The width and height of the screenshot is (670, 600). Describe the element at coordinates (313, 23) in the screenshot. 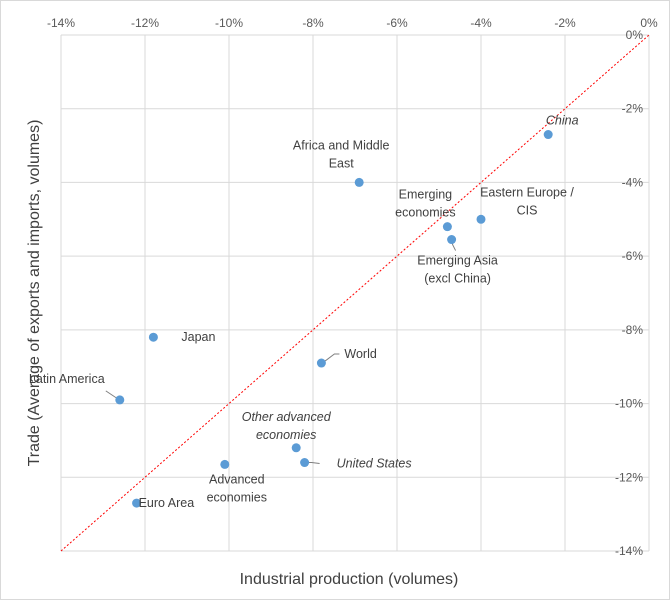

I see `x-tick-label: -8%` at that location.